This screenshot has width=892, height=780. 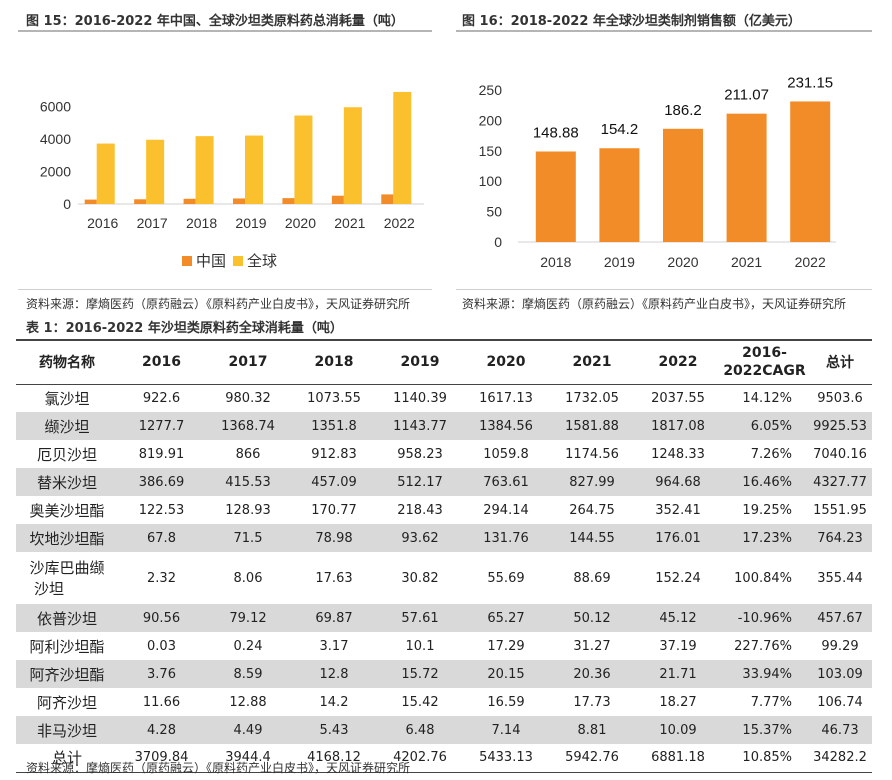 I want to click on table-source: 资料来源：摩熵医药（原药融云）《原料药产业白皮书》，天风证券研究所, so click(x=218, y=768).